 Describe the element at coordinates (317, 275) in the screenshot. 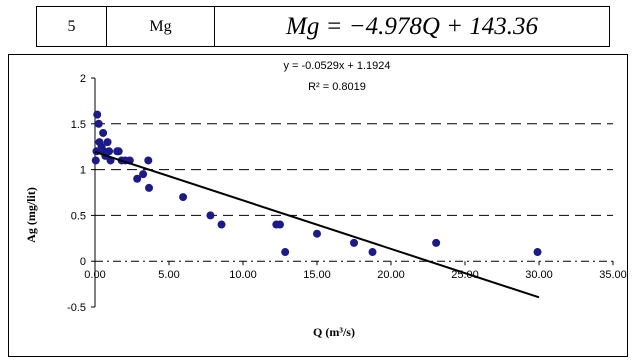

I see `x-tick-label: 15.00` at that location.